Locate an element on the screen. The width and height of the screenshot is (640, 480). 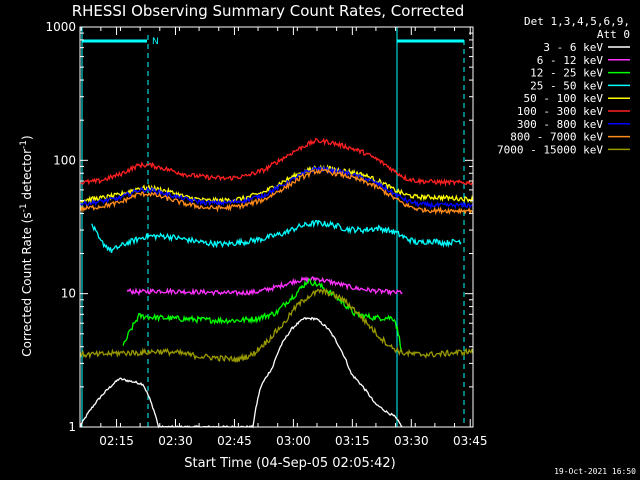
legend-label-9: 7000 - 15000 keV is located at coordinates (550, 149).